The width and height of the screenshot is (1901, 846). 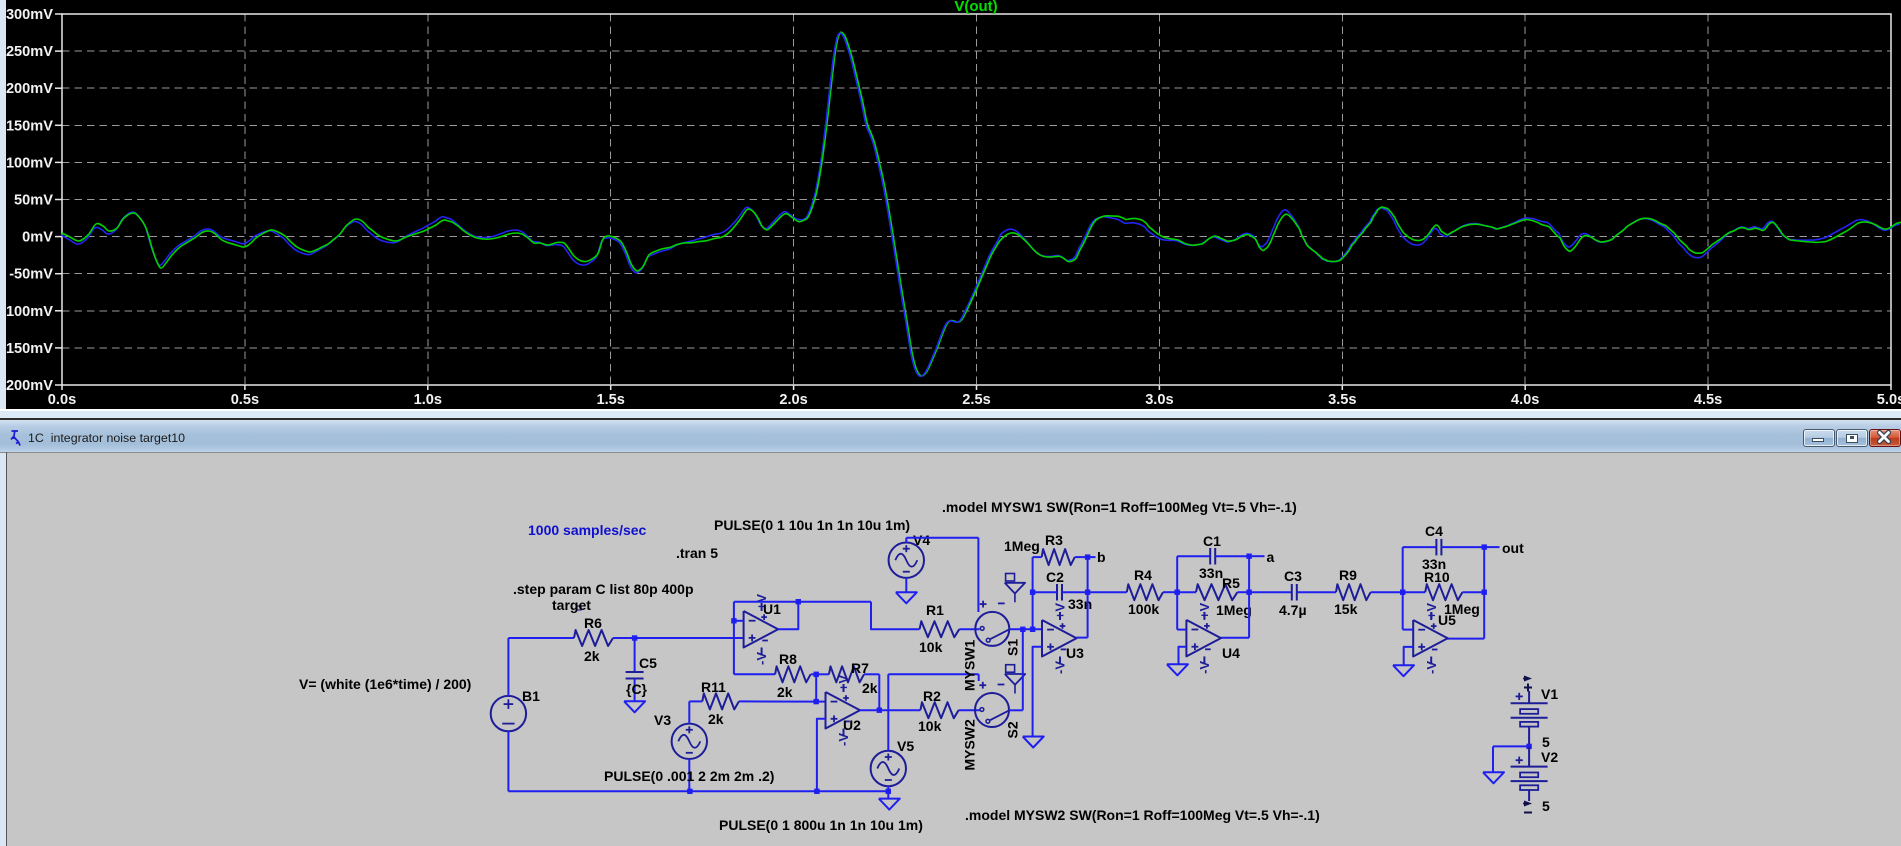 I want to click on svg-text: S1, so click(x=1013, y=647).